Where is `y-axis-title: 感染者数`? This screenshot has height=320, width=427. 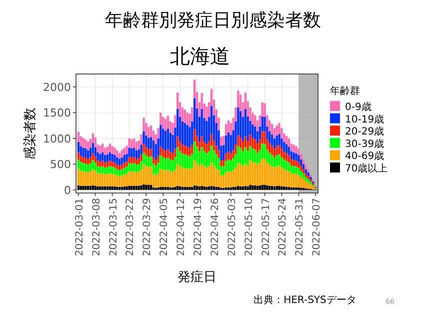
y-axis-title: 感染者数 is located at coordinates (30, 134).